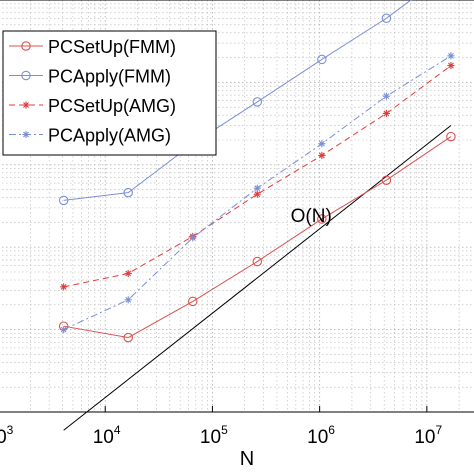 Image resolution: width=474 pixels, height=474 pixels. What do you see at coordinates (112, 106) in the screenshot?
I see `legend-label-2: PCSetUp(AMG)` at bounding box center [112, 106].